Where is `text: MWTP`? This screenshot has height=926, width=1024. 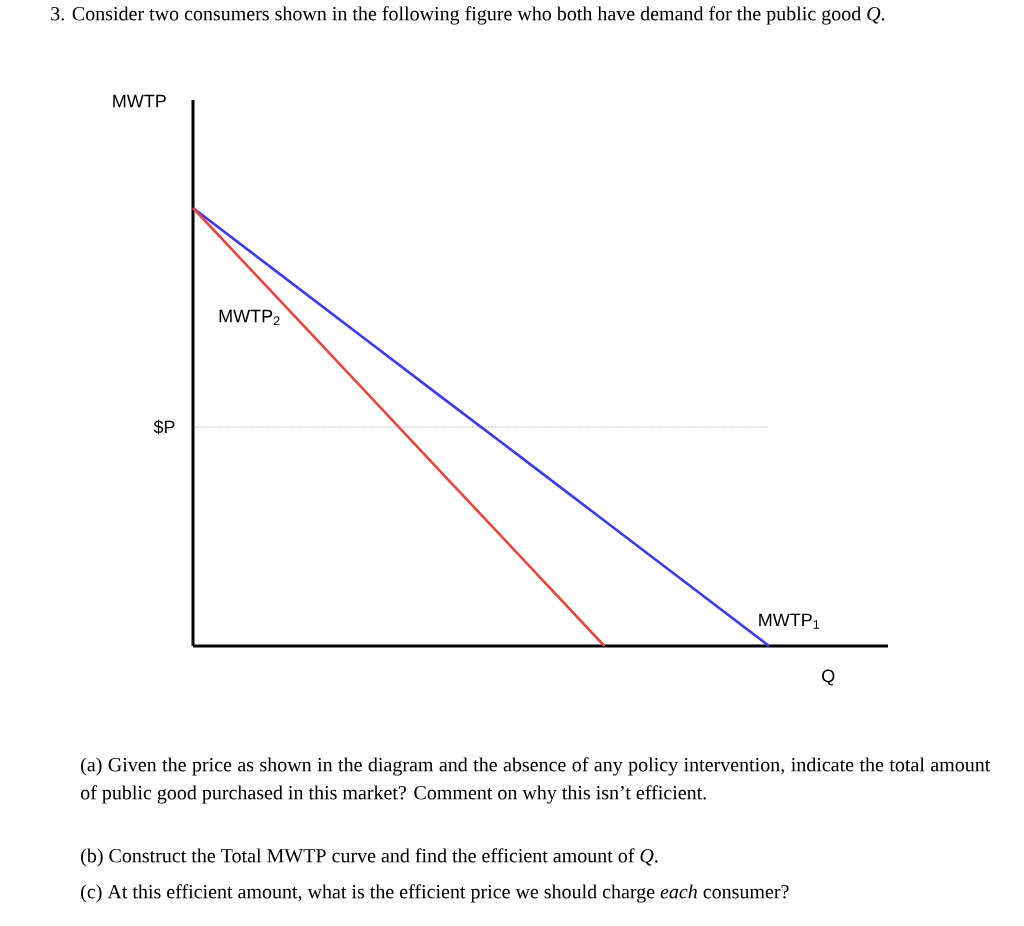 text: MWTP is located at coordinates (139, 101).